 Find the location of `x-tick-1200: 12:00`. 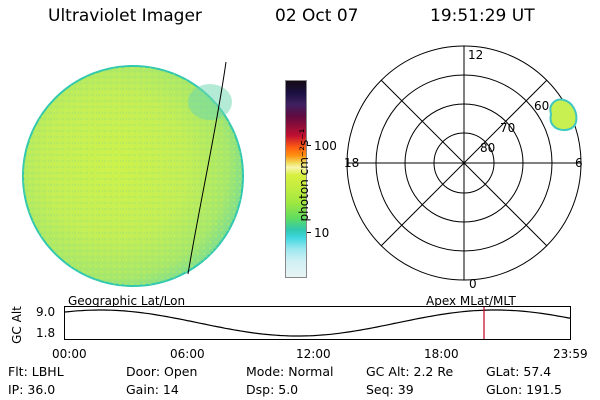

x-tick-1200: 12:00 is located at coordinates (313, 354).